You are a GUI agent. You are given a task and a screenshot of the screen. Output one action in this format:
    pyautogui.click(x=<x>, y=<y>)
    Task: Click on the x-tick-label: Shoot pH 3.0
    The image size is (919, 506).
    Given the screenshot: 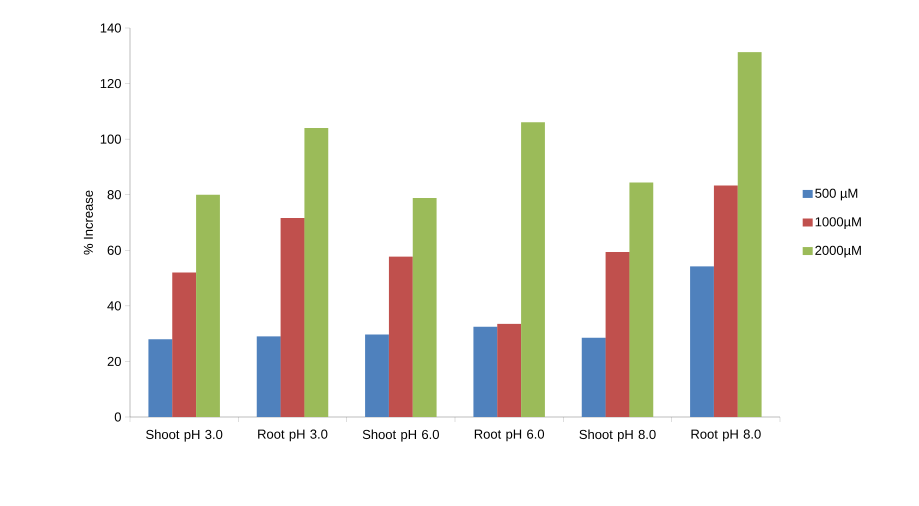 What is the action you would take?
    pyautogui.click(x=184, y=436)
    